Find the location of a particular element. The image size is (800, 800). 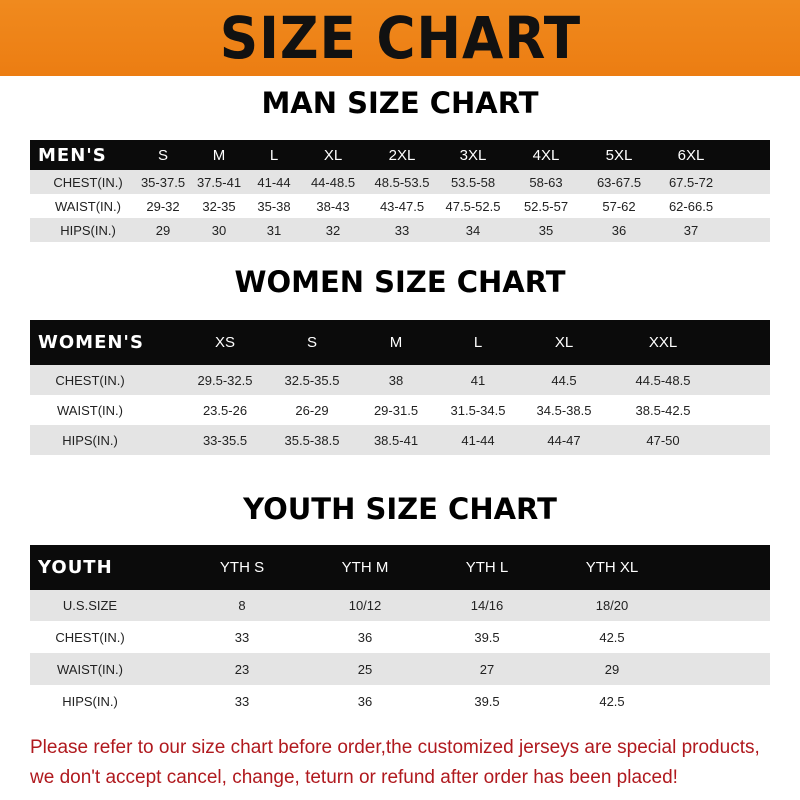

size-header: 4XL is located at coordinates (546, 155).